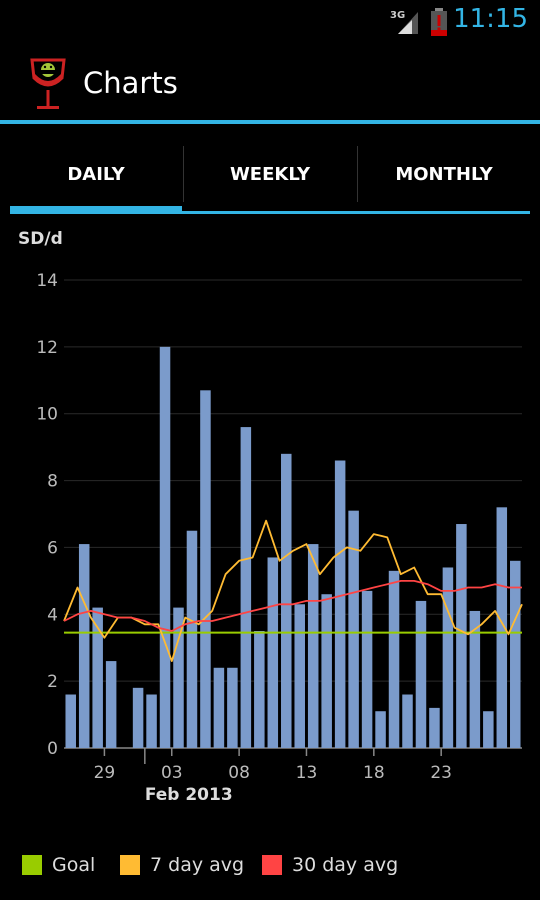  Describe the element at coordinates (172, 773) in the screenshot. I see `x-tick-label: 03` at that location.